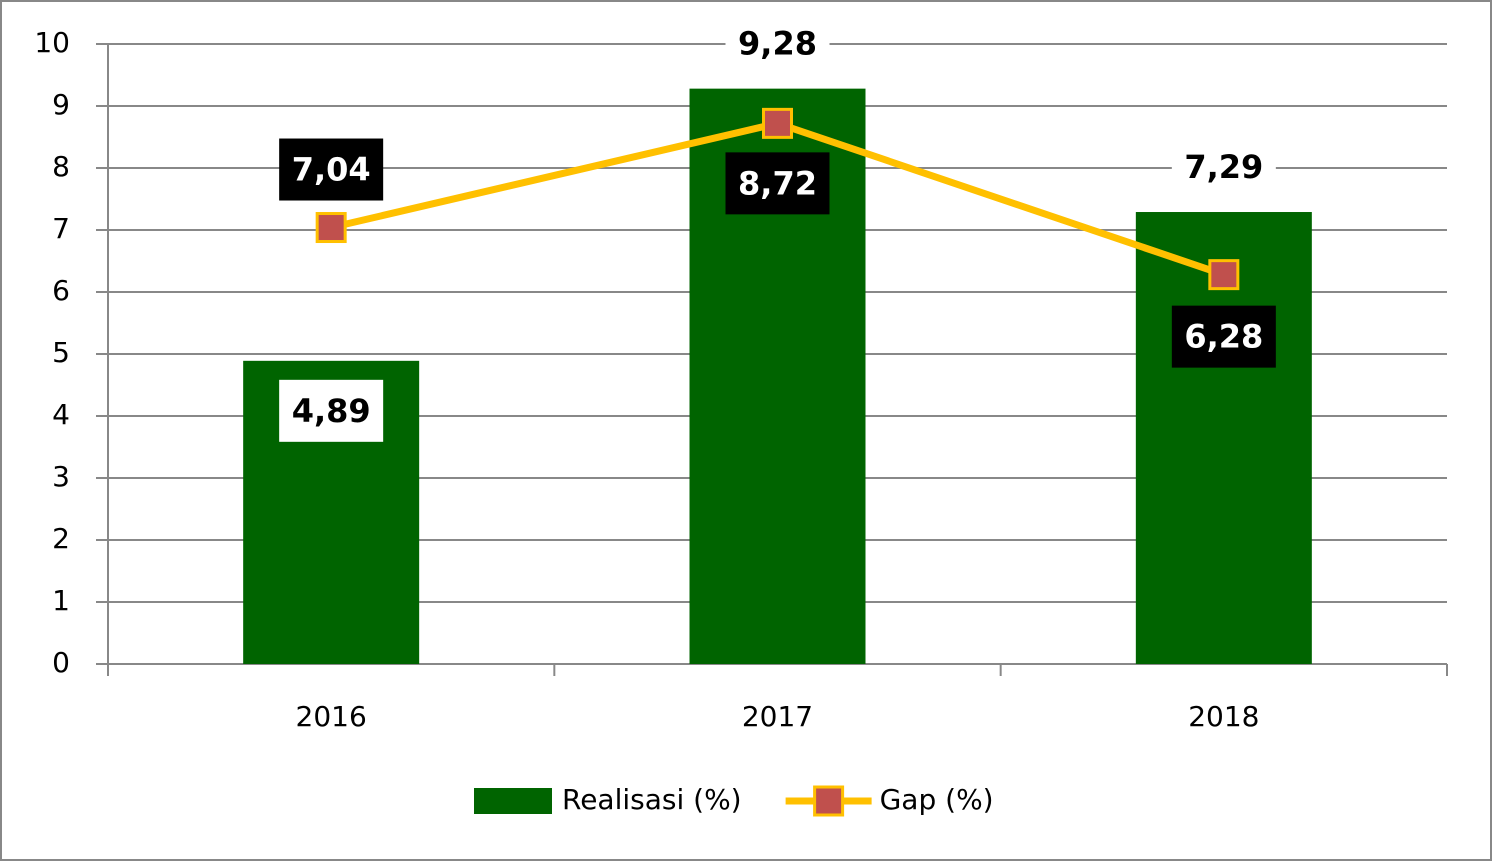 The height and width of the screenshot is (862, 1493). I want to click on data-label: 9,28, so click(777, 44).